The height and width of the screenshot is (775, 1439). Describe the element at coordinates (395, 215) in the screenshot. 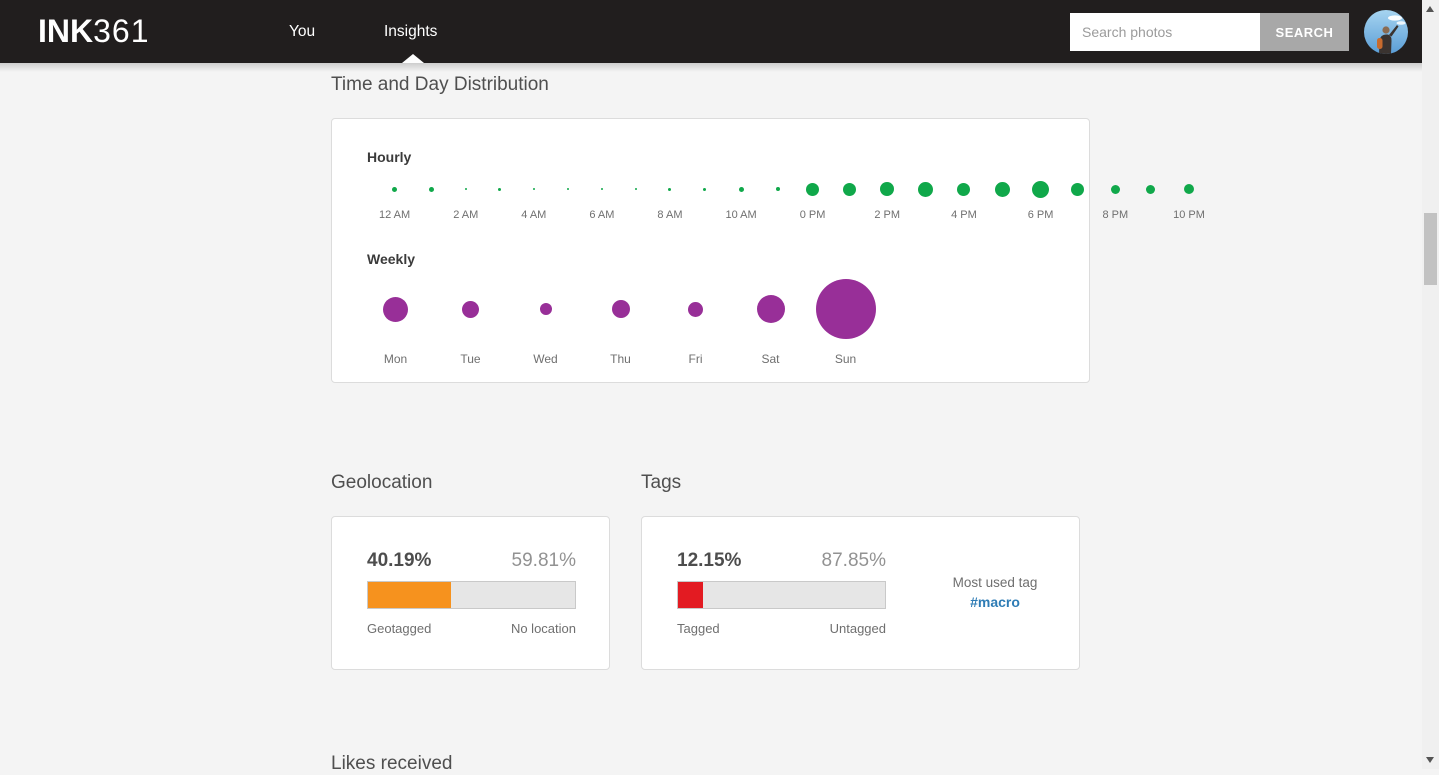

I see `hour-tick-label: 12 AM` at that location.